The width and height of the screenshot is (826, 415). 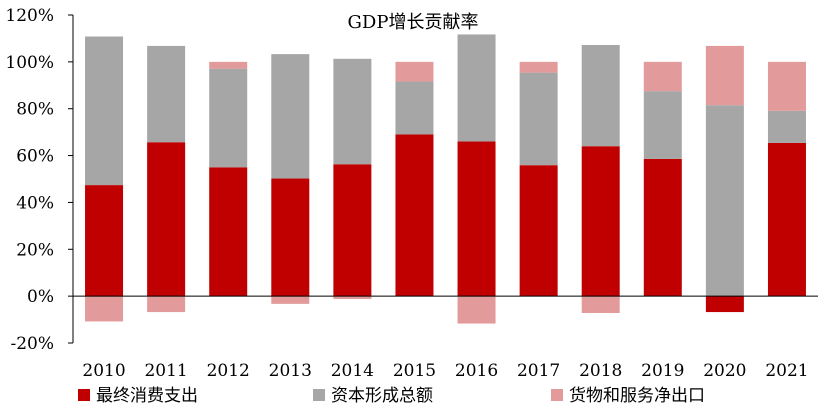 What do you see at coordinates (600, 371) in the screenshot?
I see `x-tick-label: 2018` at bounding box center [600, 371].